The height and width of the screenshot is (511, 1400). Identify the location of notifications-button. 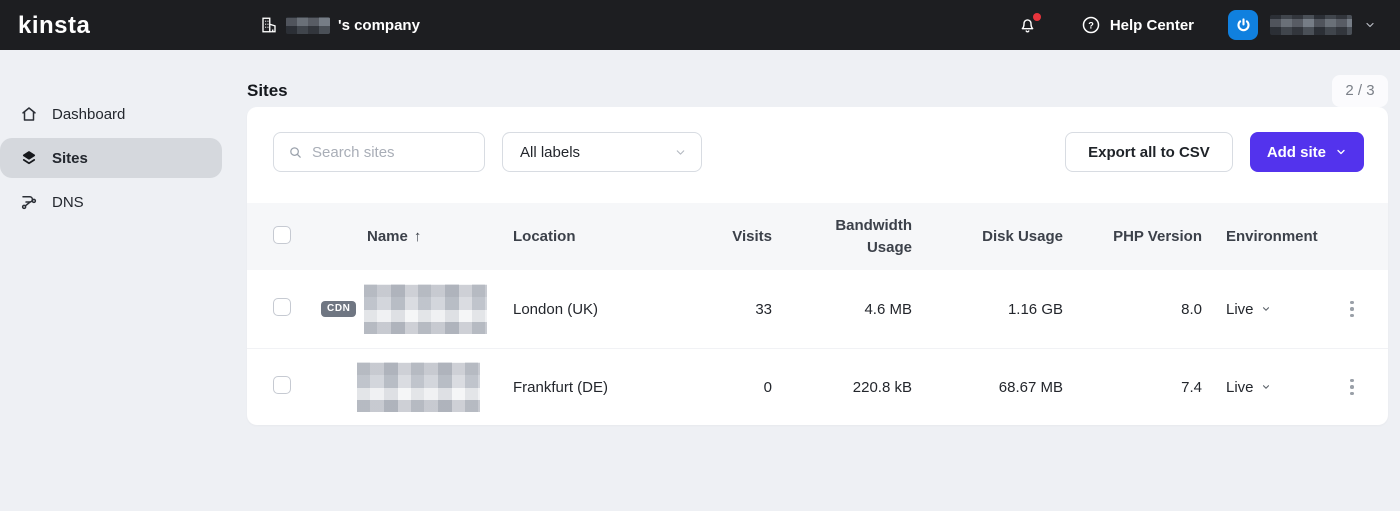
(1029, 23).